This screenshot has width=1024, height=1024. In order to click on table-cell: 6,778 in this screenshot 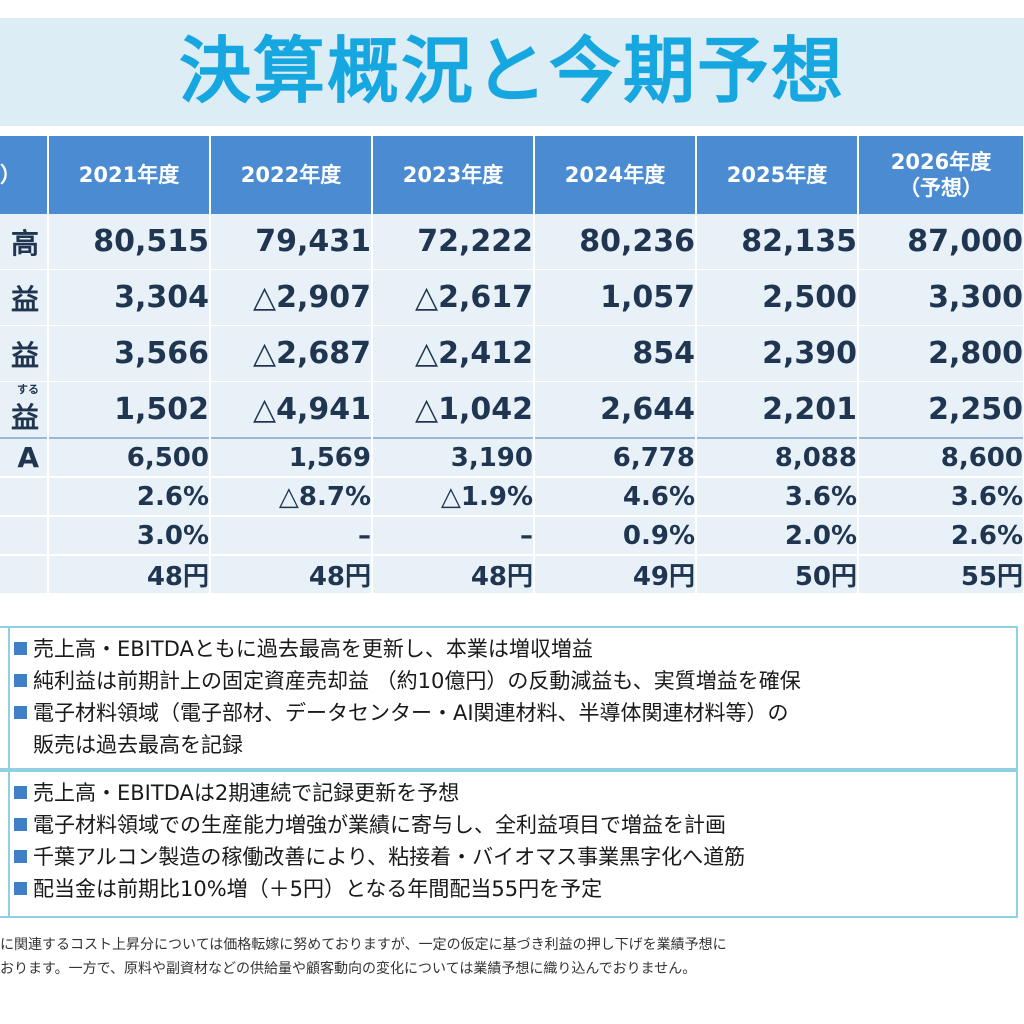, I will do `click(615, 457)`.